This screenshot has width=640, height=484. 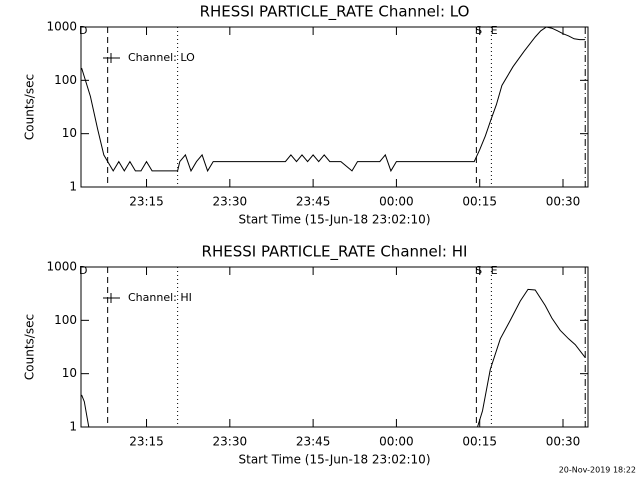 What do you see at coordinates (160, 297) in the screenshot?
I see `legend-label: Channel: HI` at bounding box center [160, 297].